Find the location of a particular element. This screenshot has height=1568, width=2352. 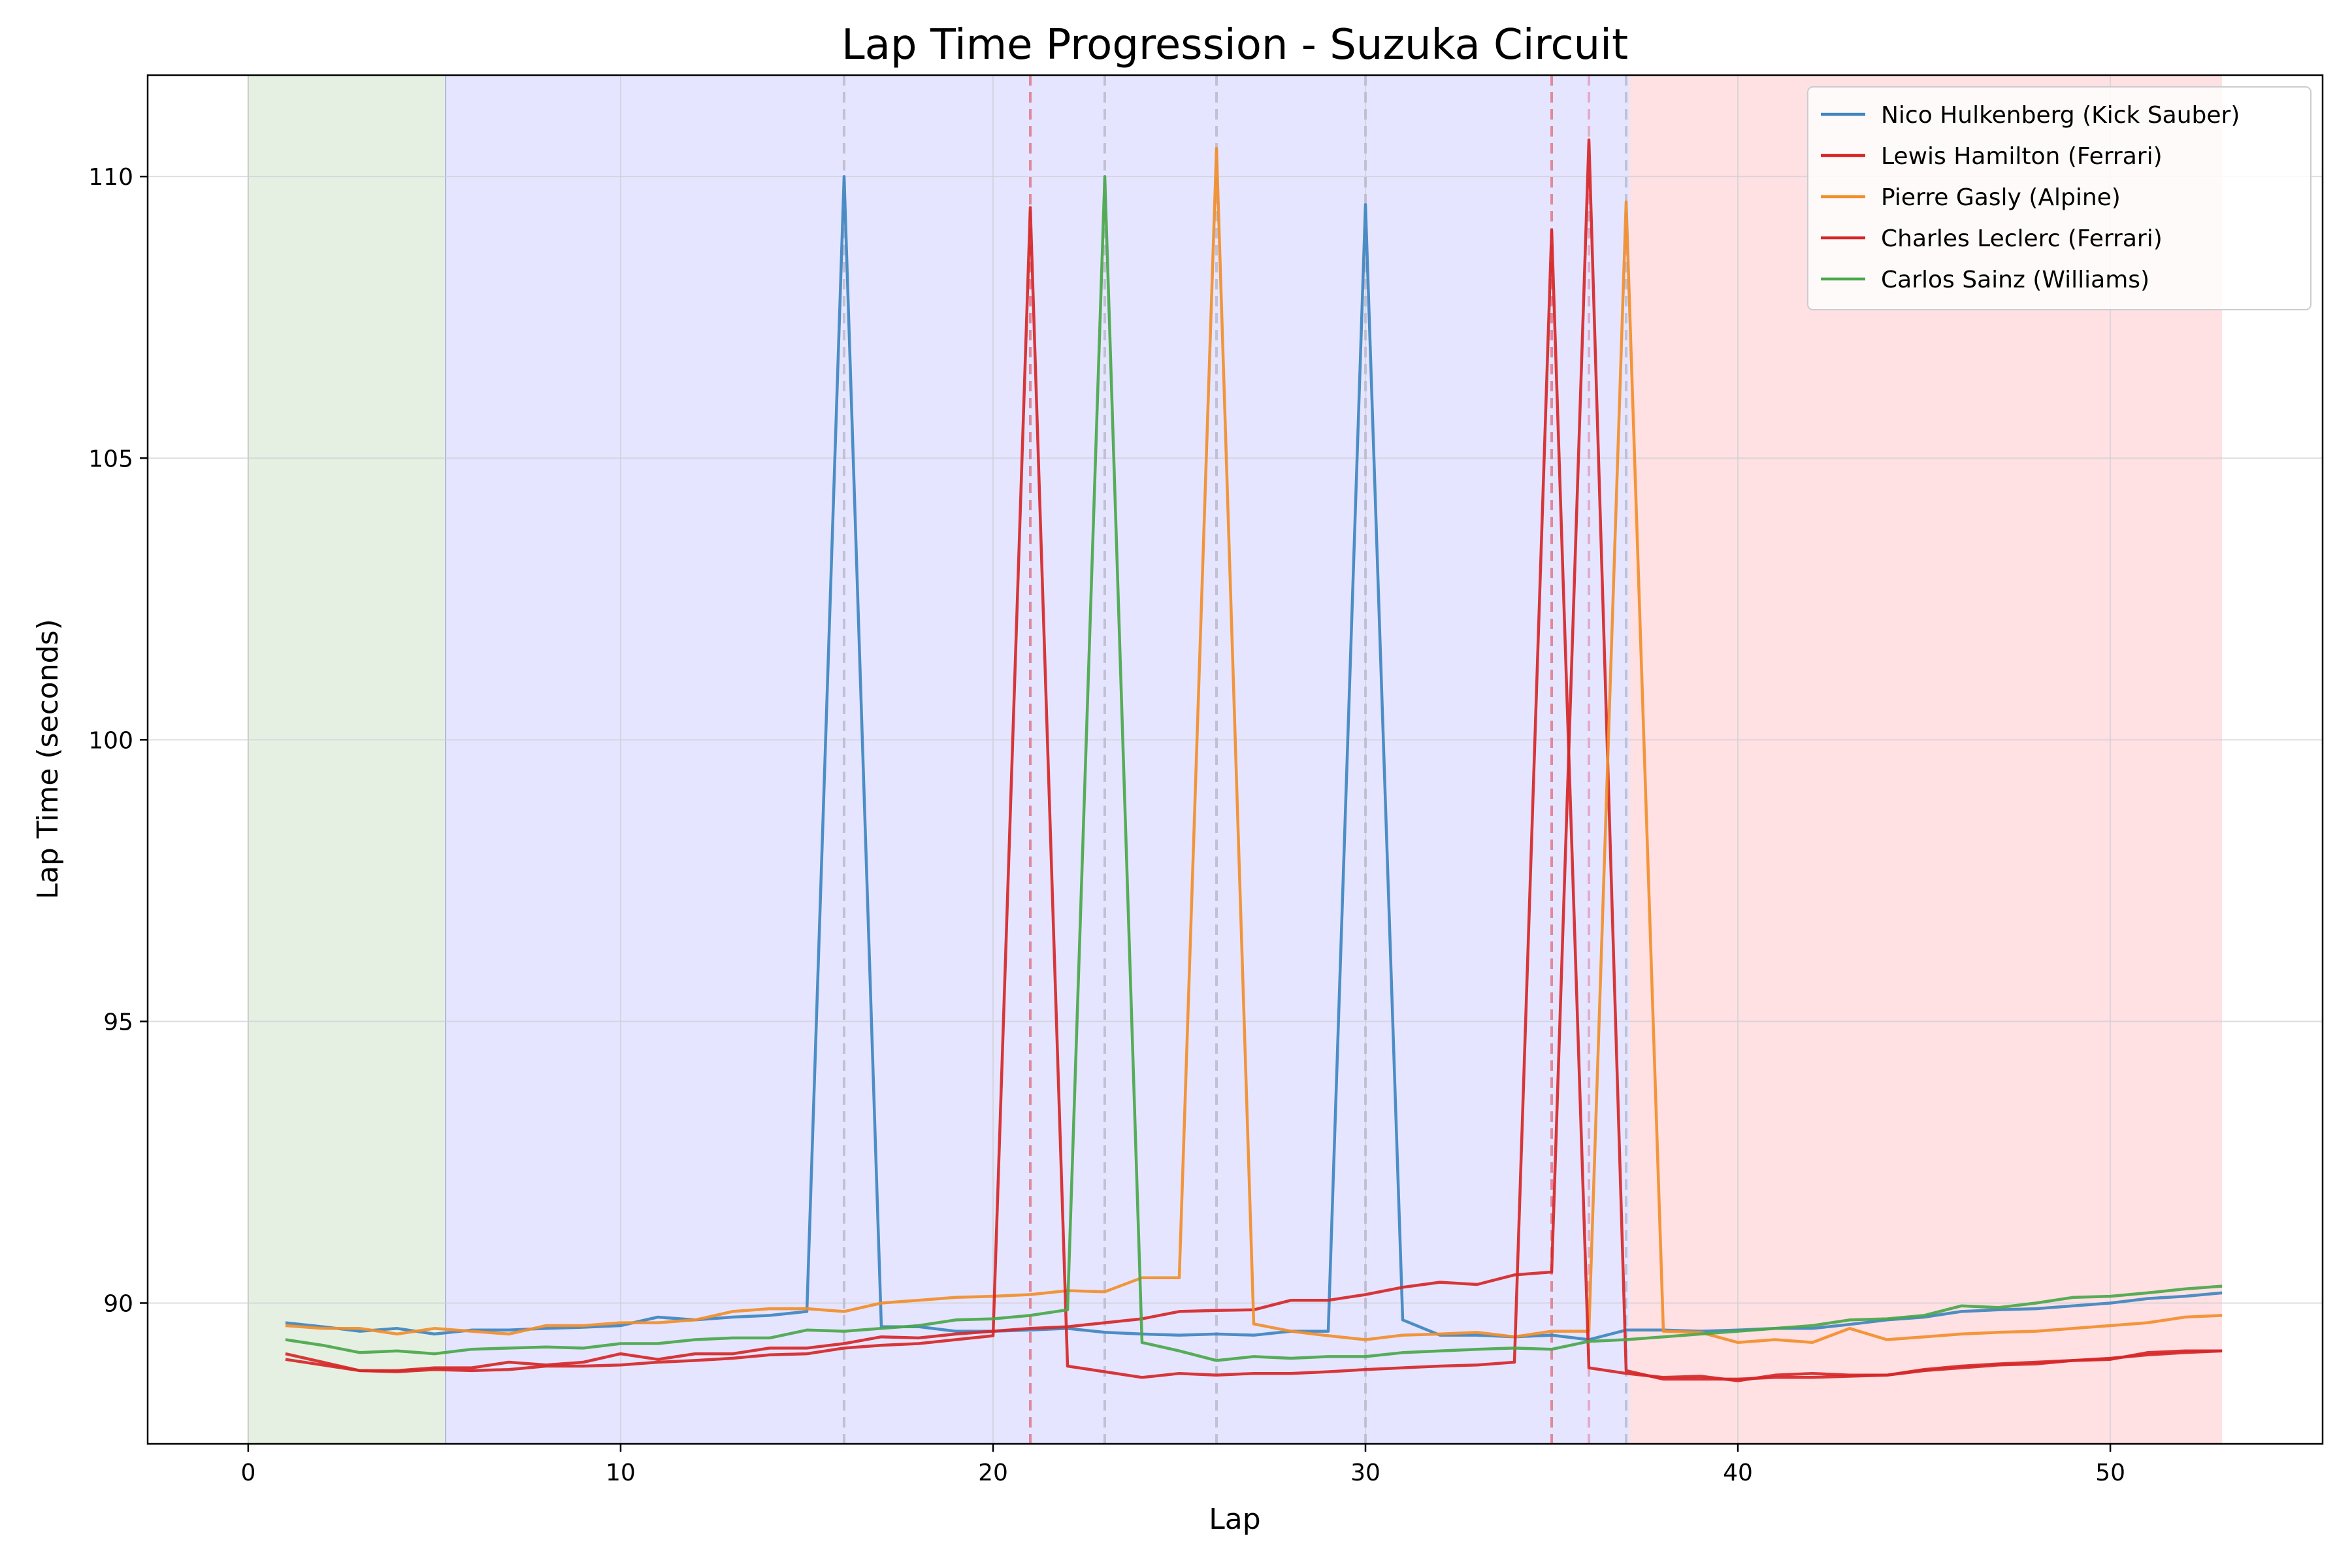

legend-entry: Nico Hulkenberg (Kick Sauber) is located at coordinates (2060, 115).